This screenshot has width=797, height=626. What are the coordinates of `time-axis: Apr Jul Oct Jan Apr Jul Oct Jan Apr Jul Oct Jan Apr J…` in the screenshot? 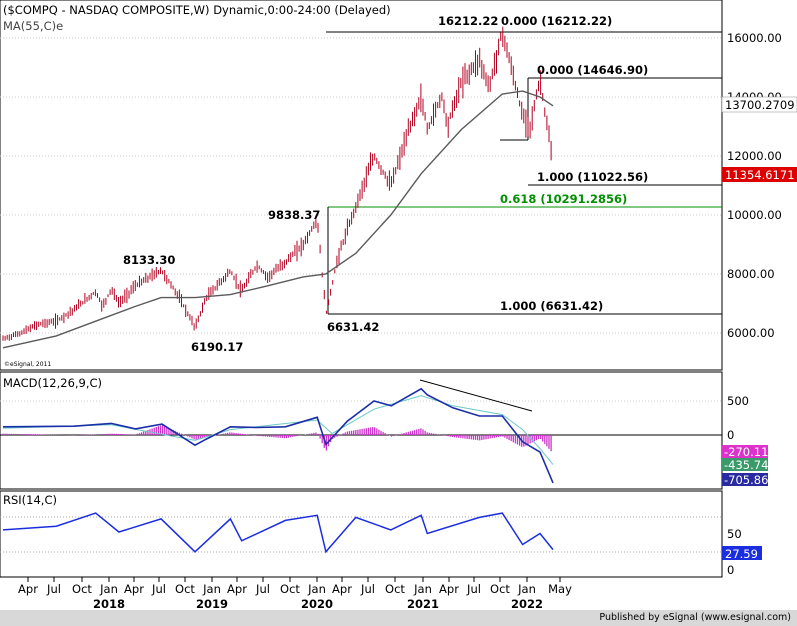 It's located at (295, 594).